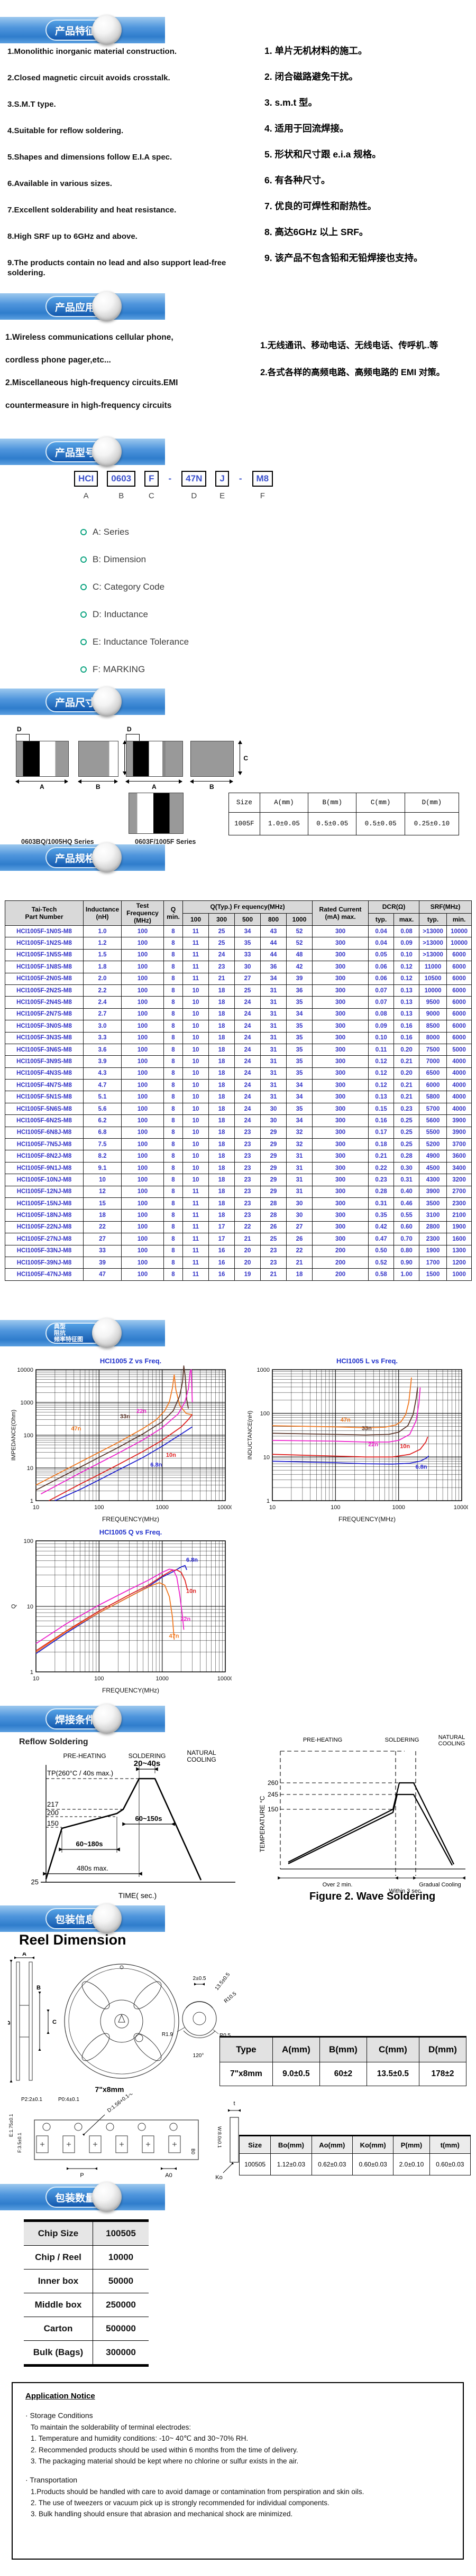 This screenshot has width=476, height=2576. Describe the element at coordinates (406, 1049) in the screenshot. I see `cell: 0.20` at that location.